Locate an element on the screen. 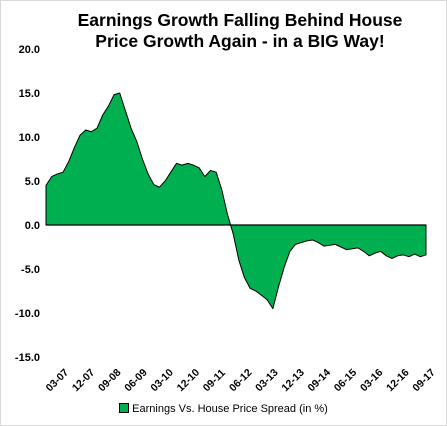  x-tick-label: 09-14 is located at coordinates (320, 381).